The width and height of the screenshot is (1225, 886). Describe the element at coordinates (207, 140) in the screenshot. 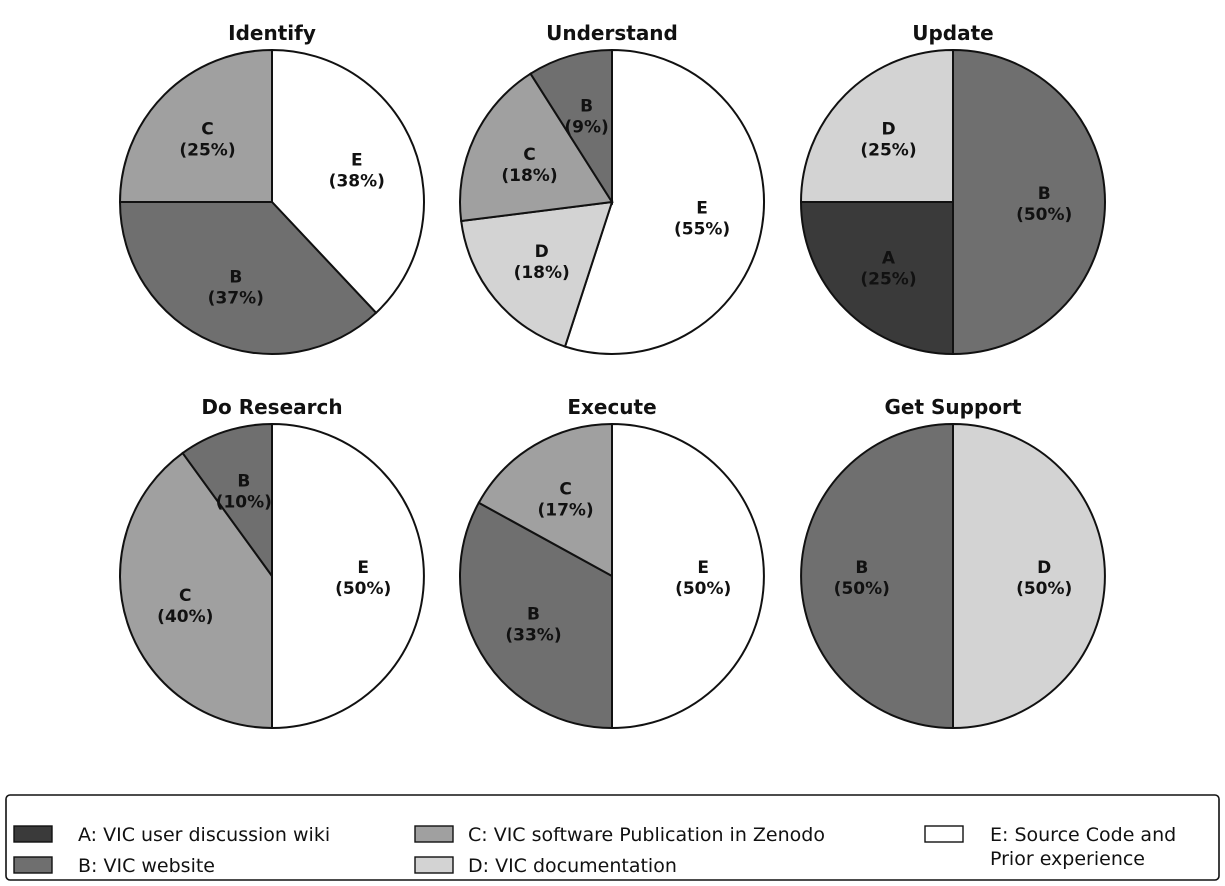

I see `pie-slice-label-identify-c: C (25%)` at that location.